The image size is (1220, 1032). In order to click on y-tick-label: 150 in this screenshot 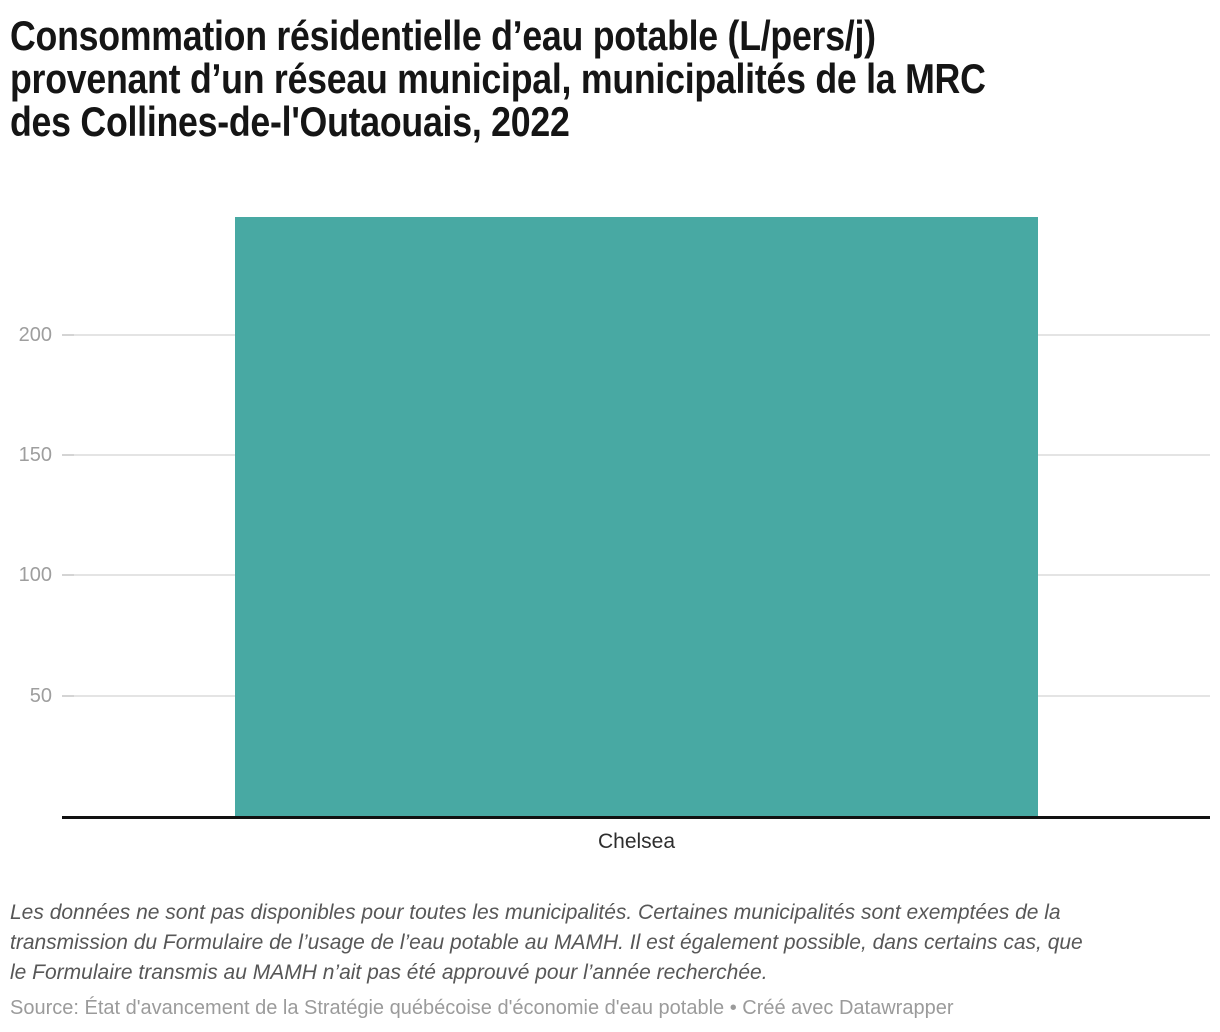, I will do `click(35, 455)`.